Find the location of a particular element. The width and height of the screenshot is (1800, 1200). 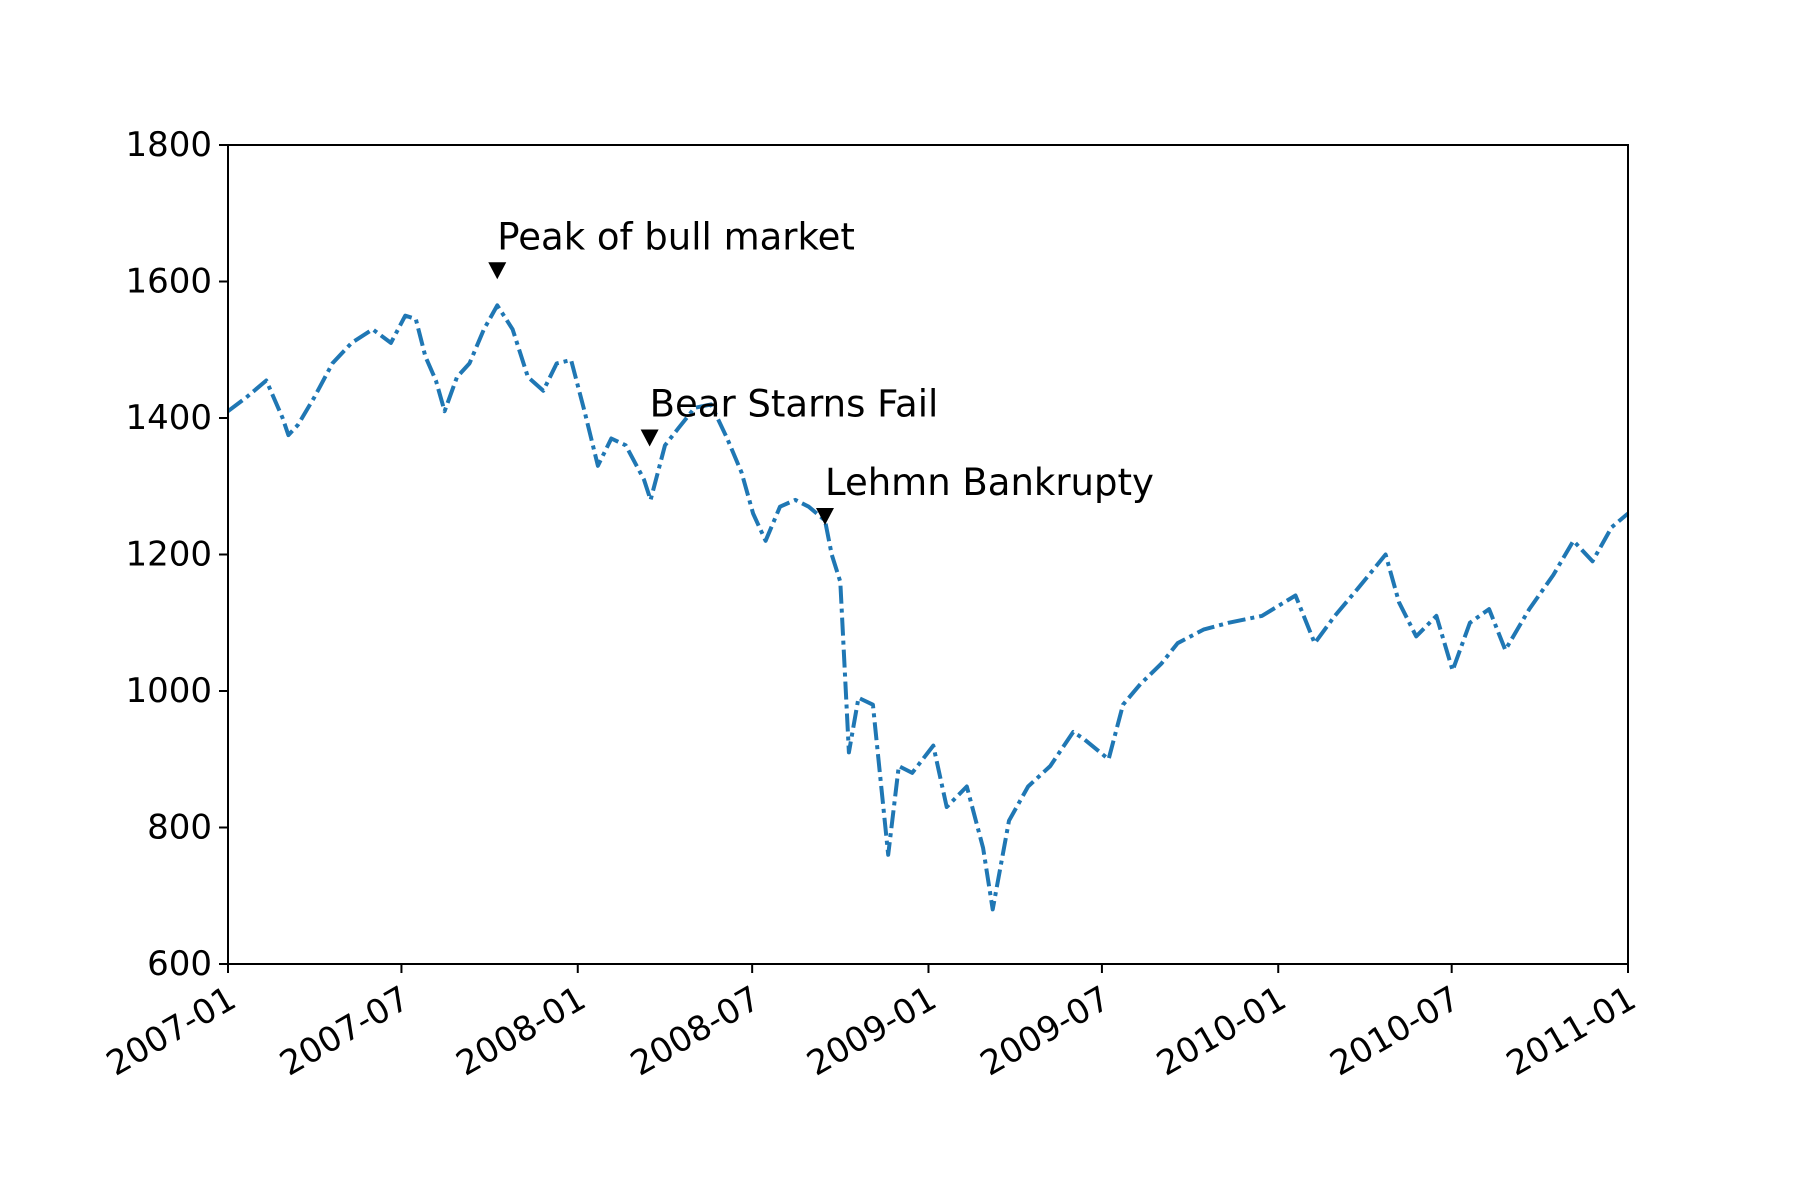

annotation-label-2: Bear Starns Fail is located at coordinates (794, 403).